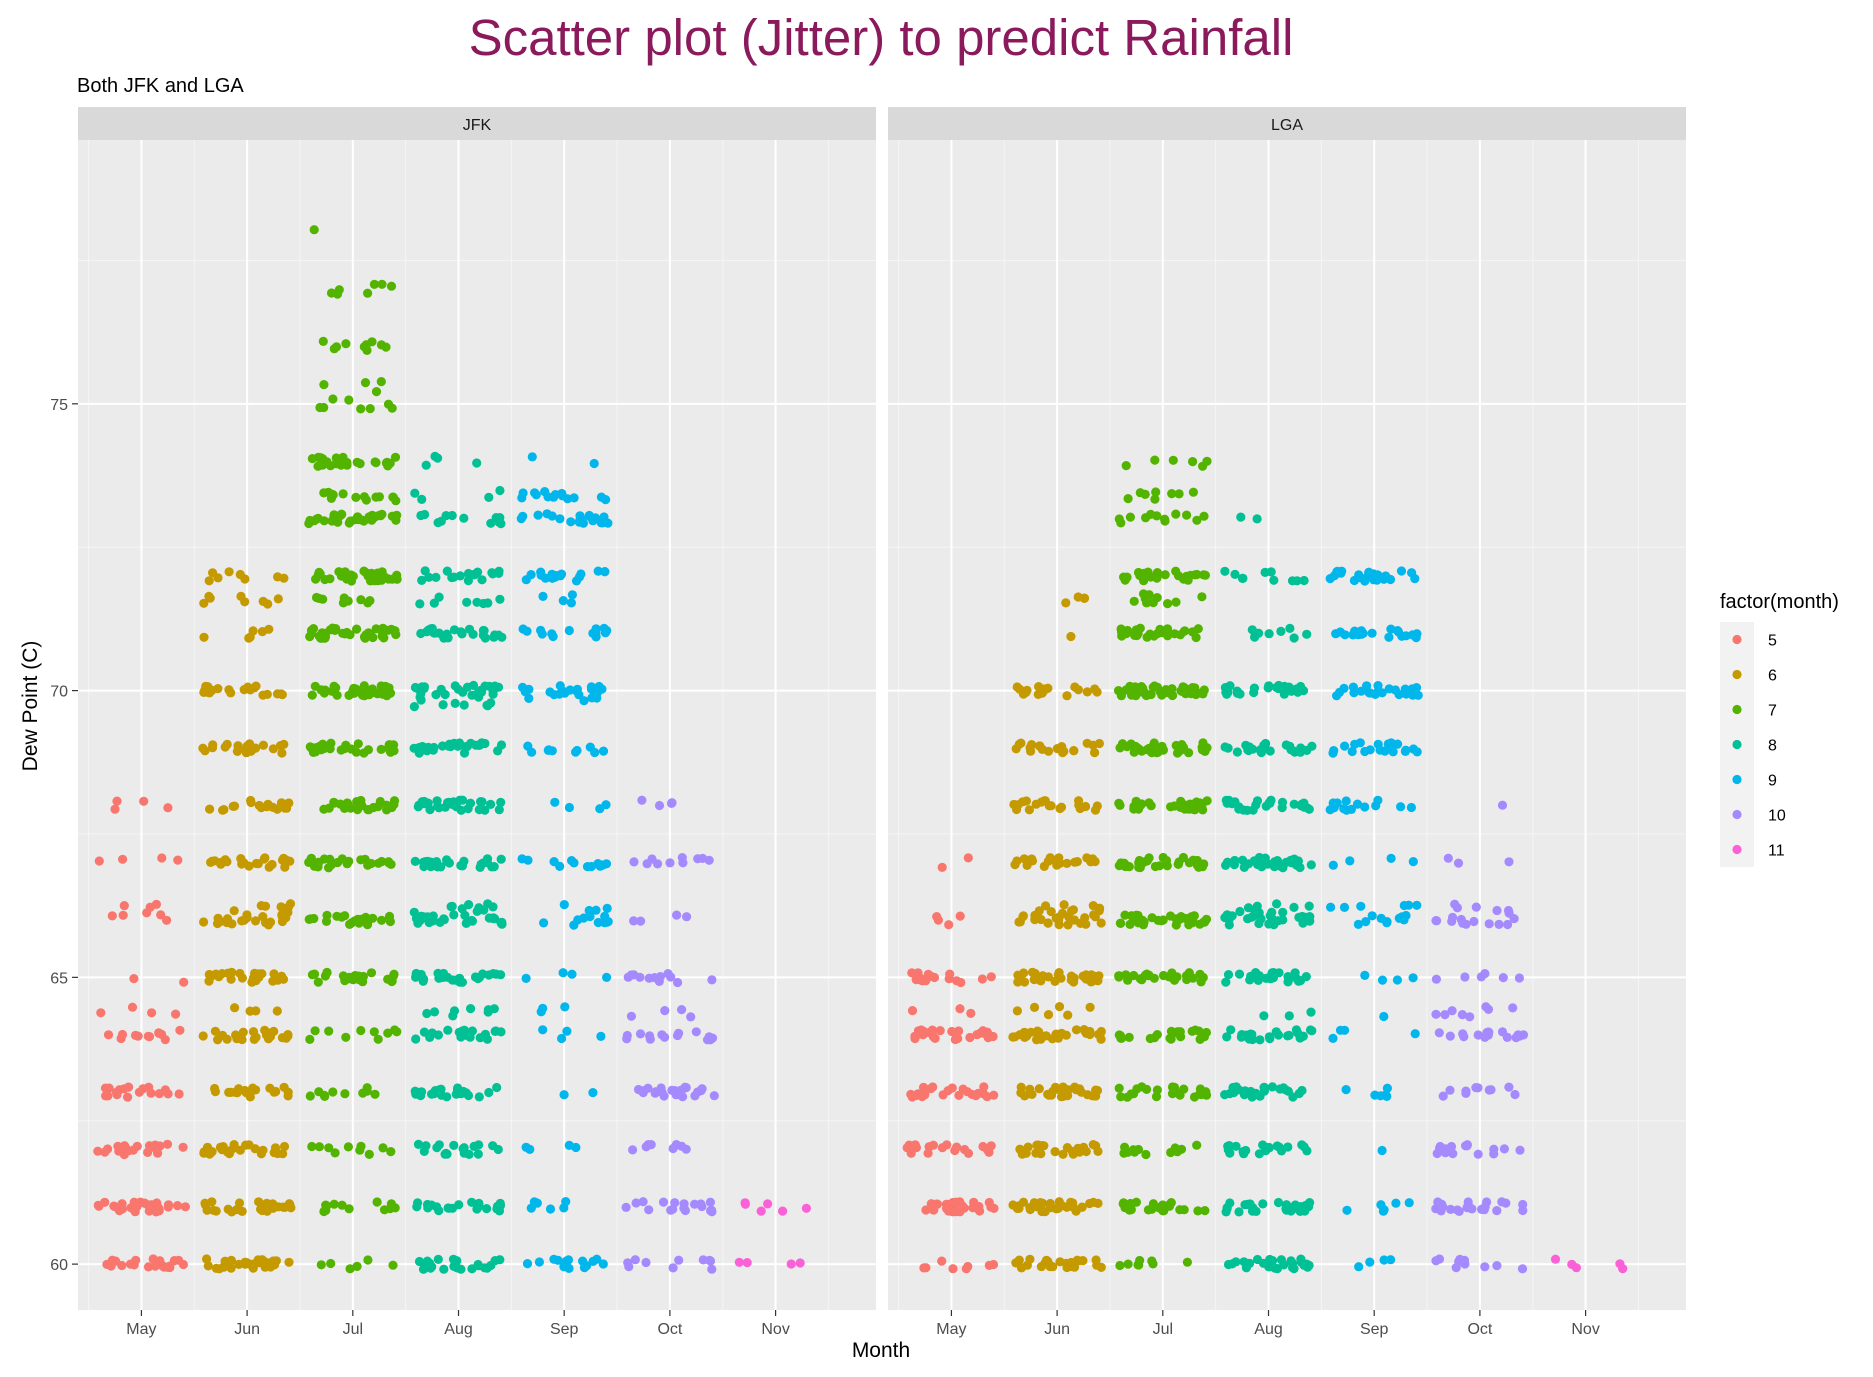 Image resolution: width=1873 pixels, height=1377 pixels. Describe the element at coordinates (669, 1329) in the screenshot. I see `x-tick-label: Oct` at that location.